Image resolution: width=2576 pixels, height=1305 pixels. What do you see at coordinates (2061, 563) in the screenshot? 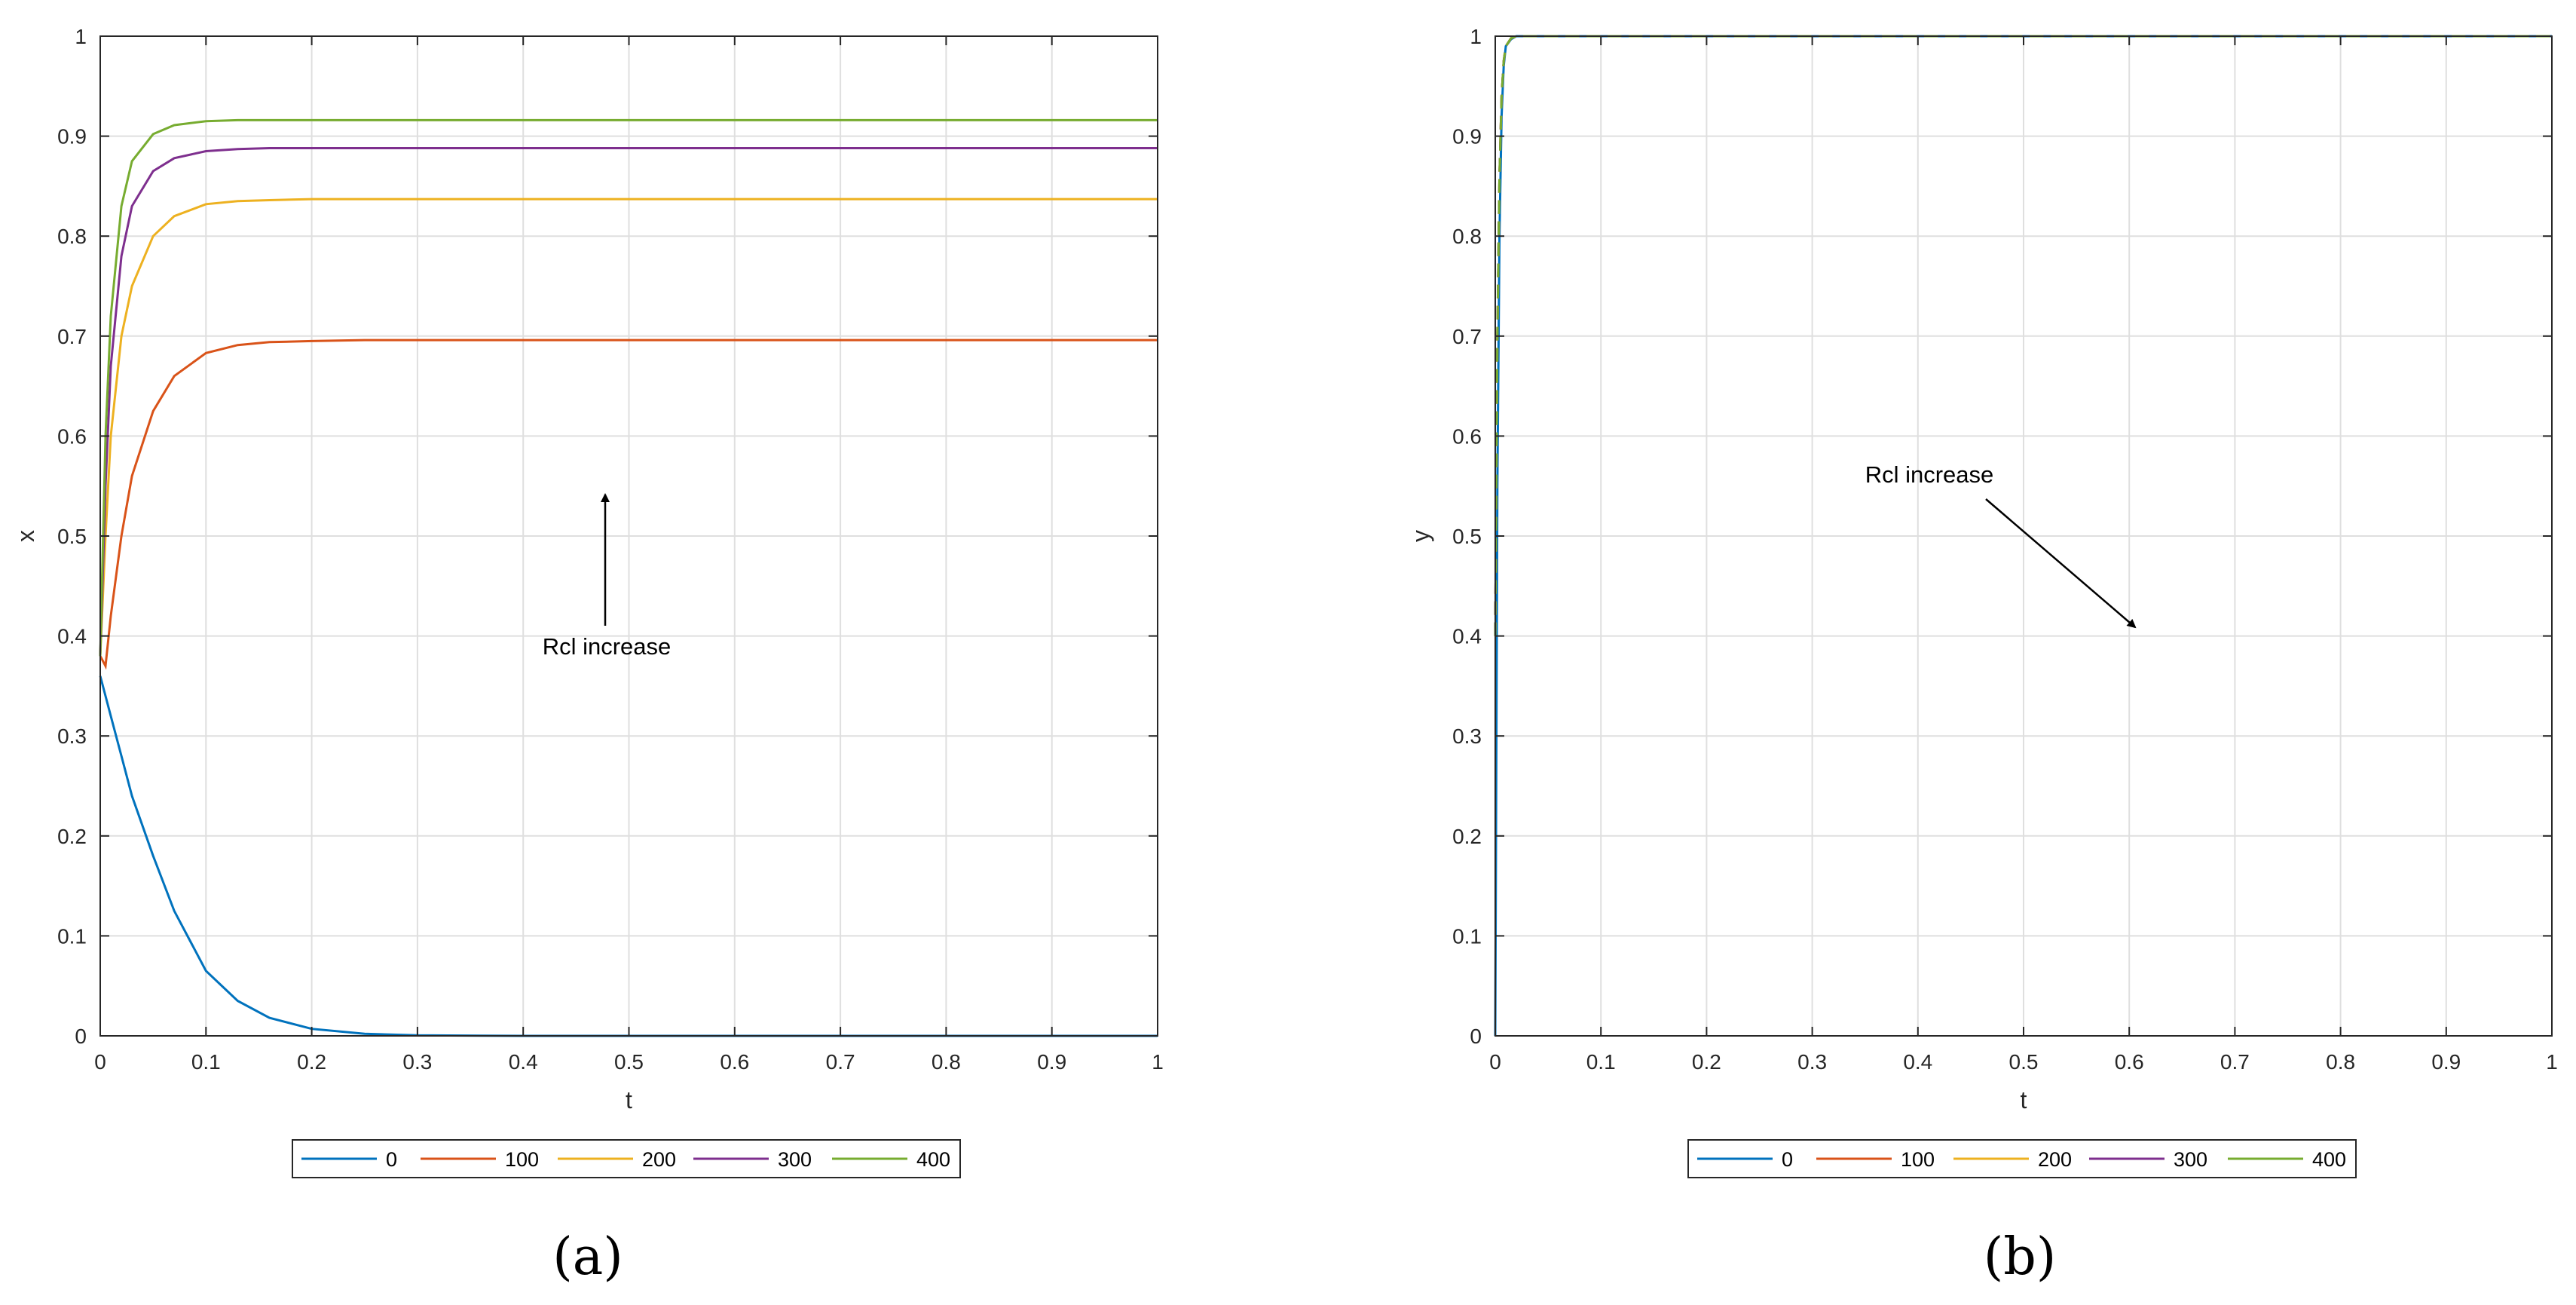
I see `annotation-arrow` at bounding box center [2061, 563].